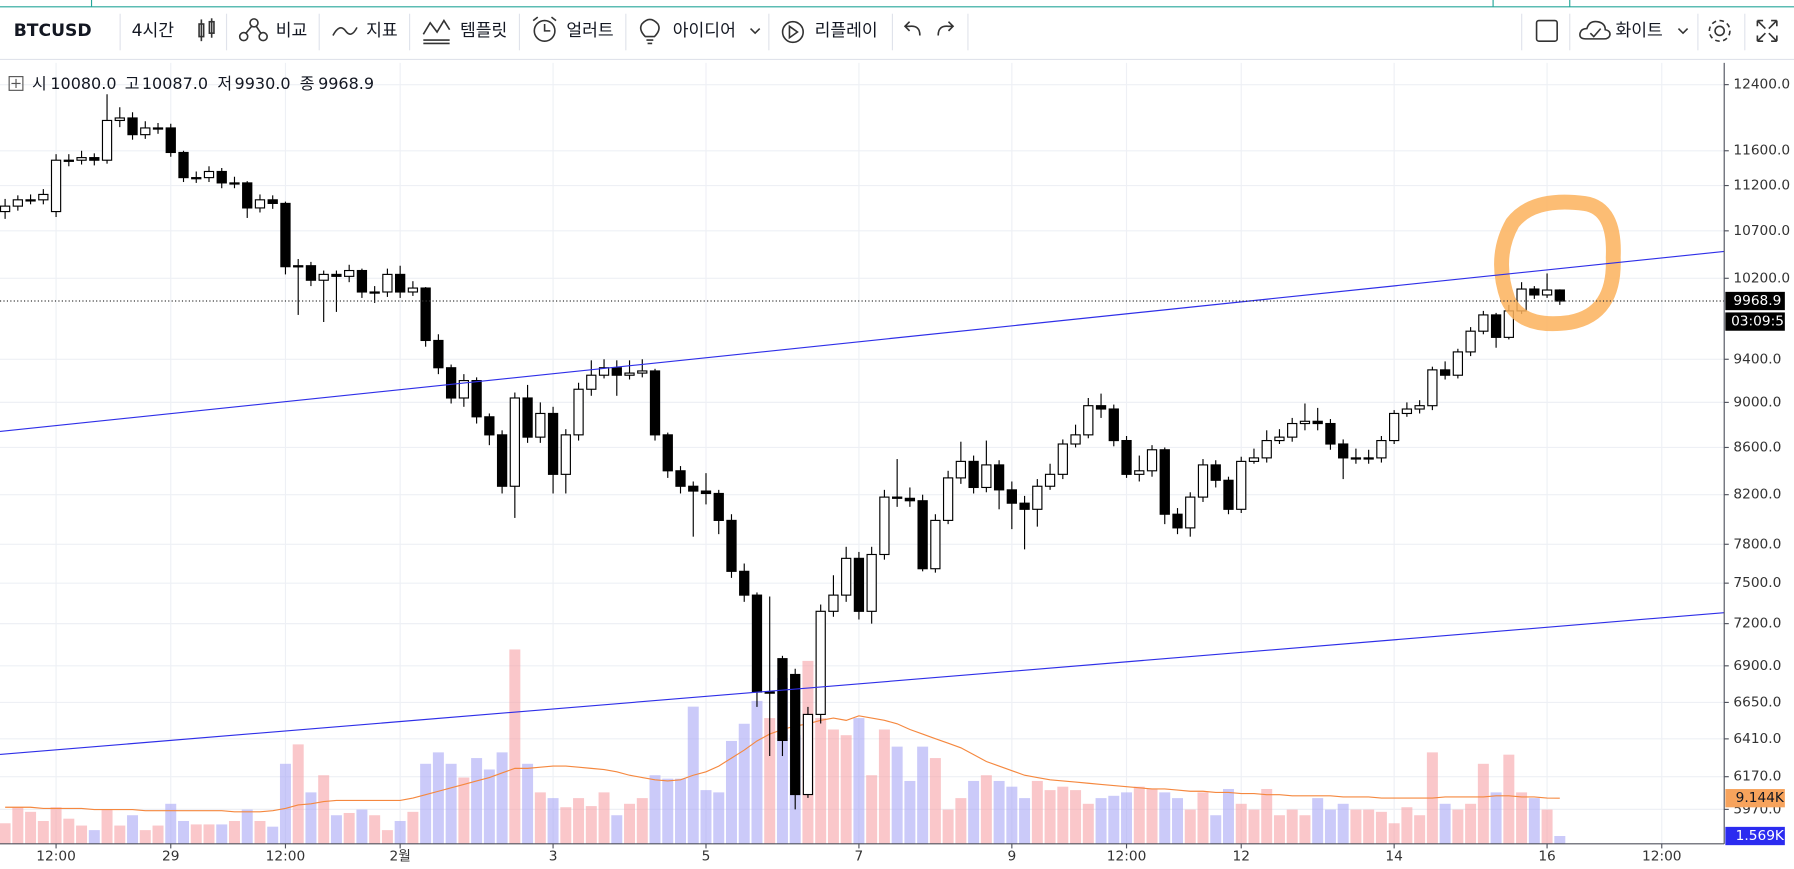 The height and width of the screenshot is (869, 1794). What do you see at coordinates (589, 31) in the screenshot?
I see `alert: 얼러트` at bounding box center [589, 31].